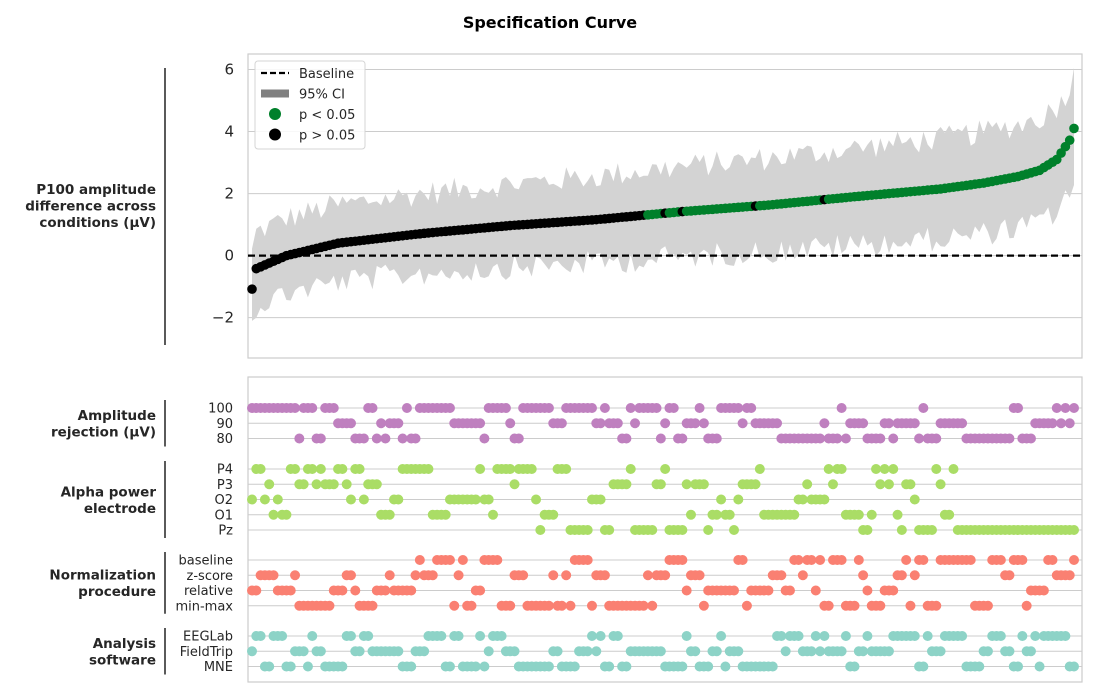 The height and width of the screenshot is (700, 1100). I want to click on level-label: P3, so click(225, 485).